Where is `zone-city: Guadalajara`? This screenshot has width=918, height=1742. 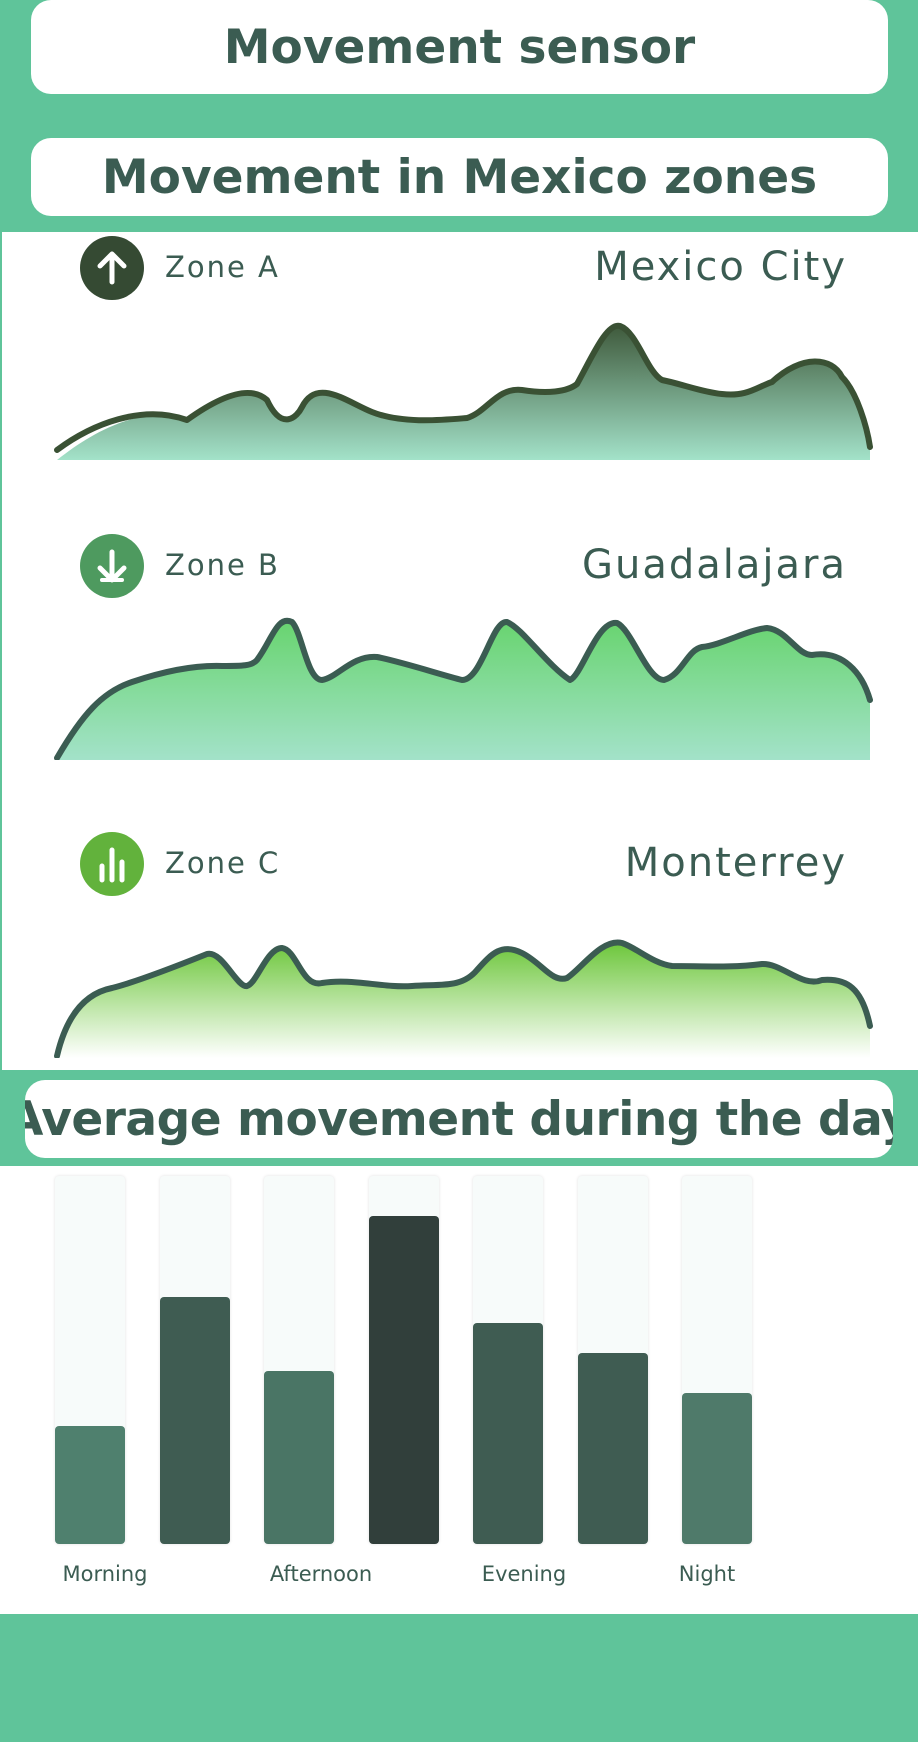 zone-city: Guadalajara is located at coordinates (714, 565).